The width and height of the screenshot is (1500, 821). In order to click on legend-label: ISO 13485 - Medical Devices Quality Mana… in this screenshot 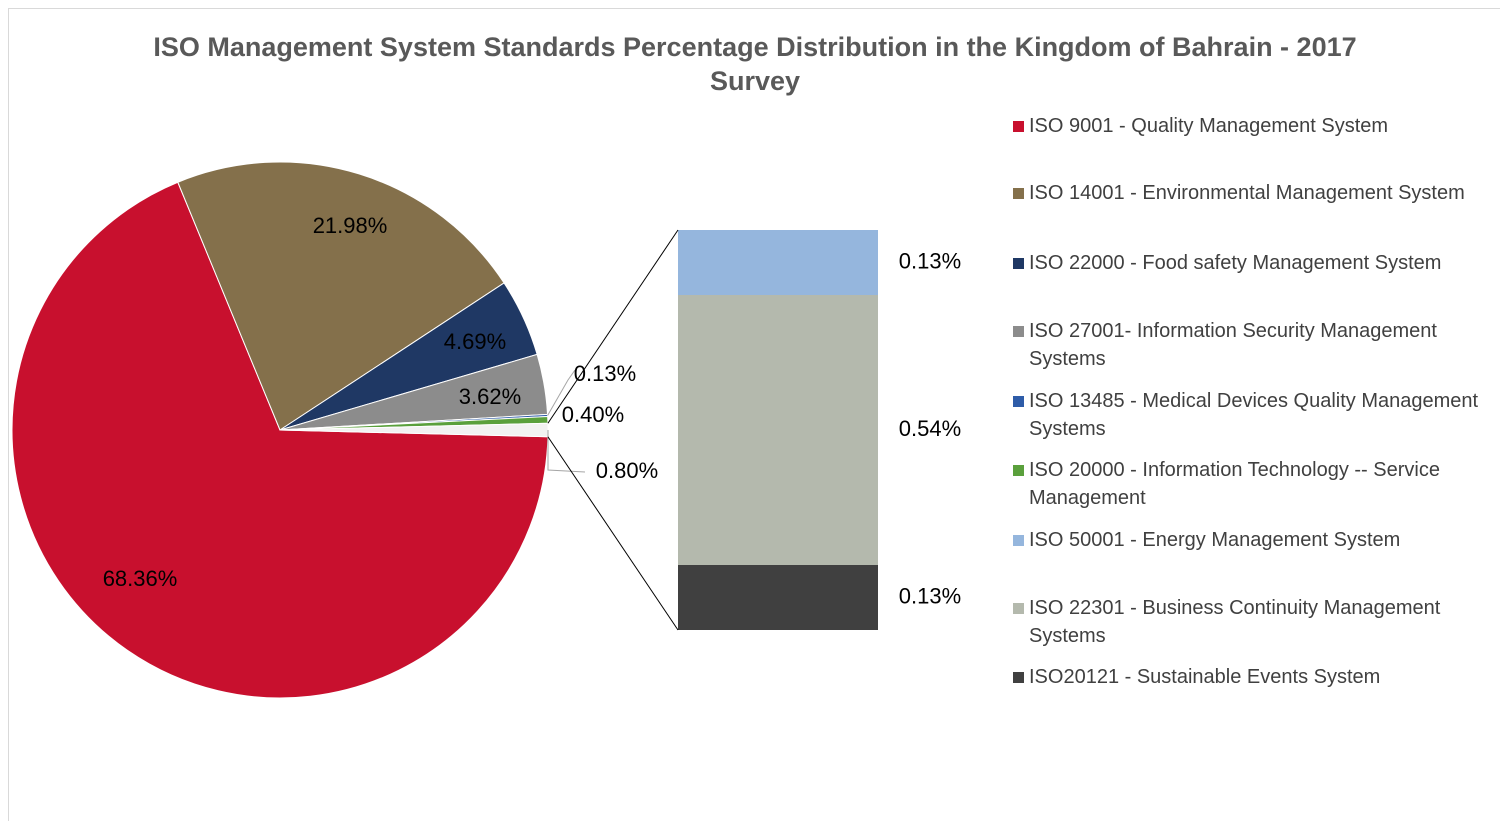, I will do `click(1254, 415)`.